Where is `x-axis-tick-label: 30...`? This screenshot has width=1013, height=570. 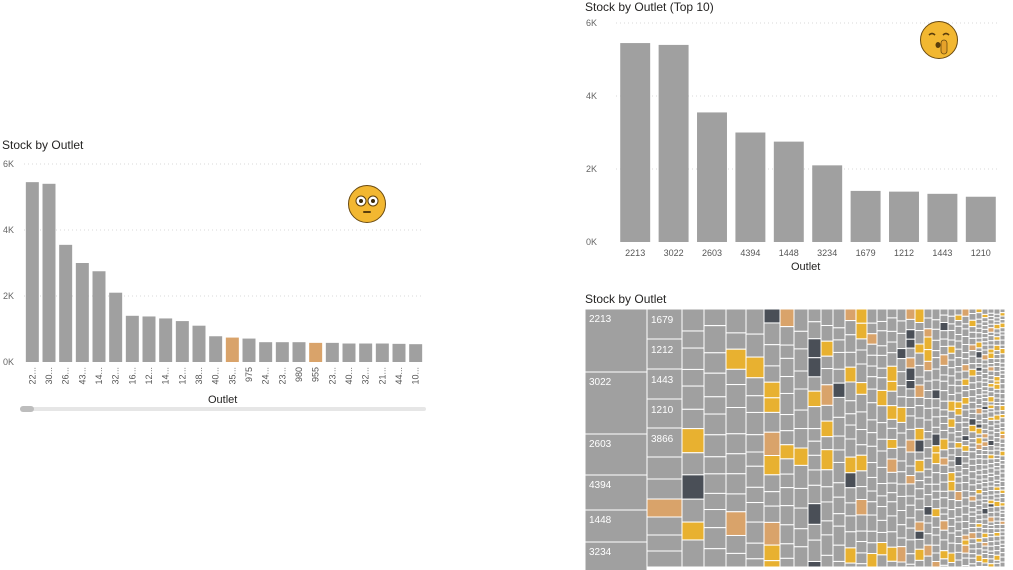 x-axis-tick-label: 30... is located at coordinates (49, 376).